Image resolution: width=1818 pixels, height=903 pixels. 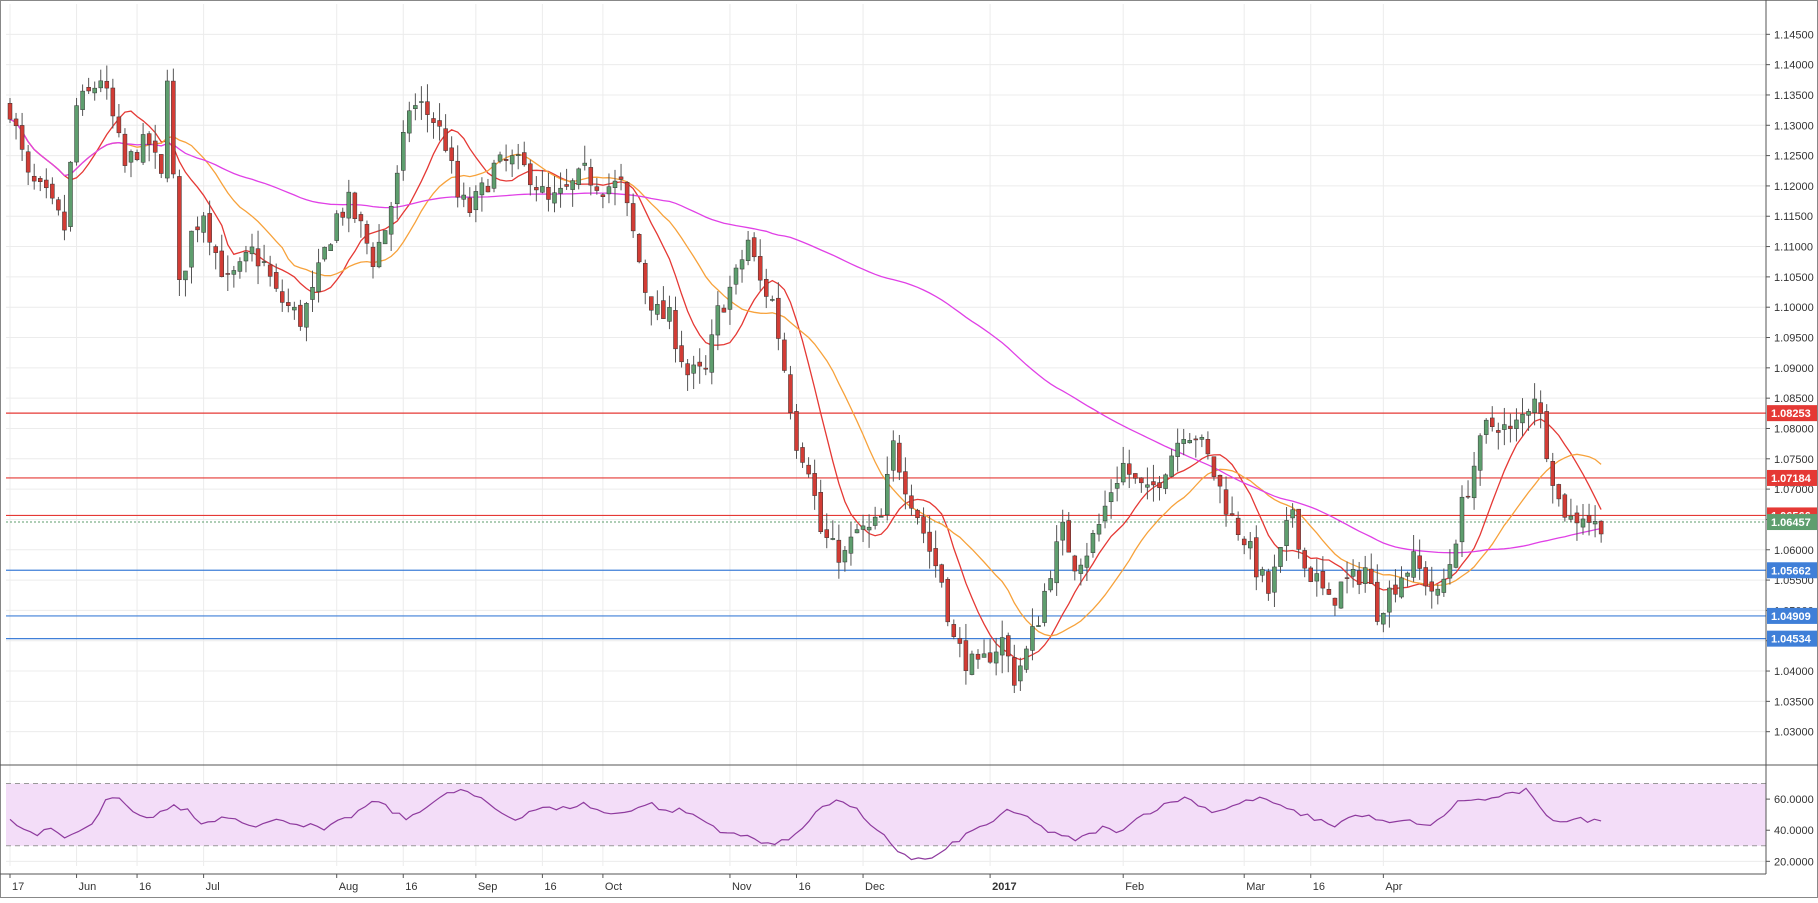 I want to click on y-tick-label: 1.10500, so click(x=1794, y=278).